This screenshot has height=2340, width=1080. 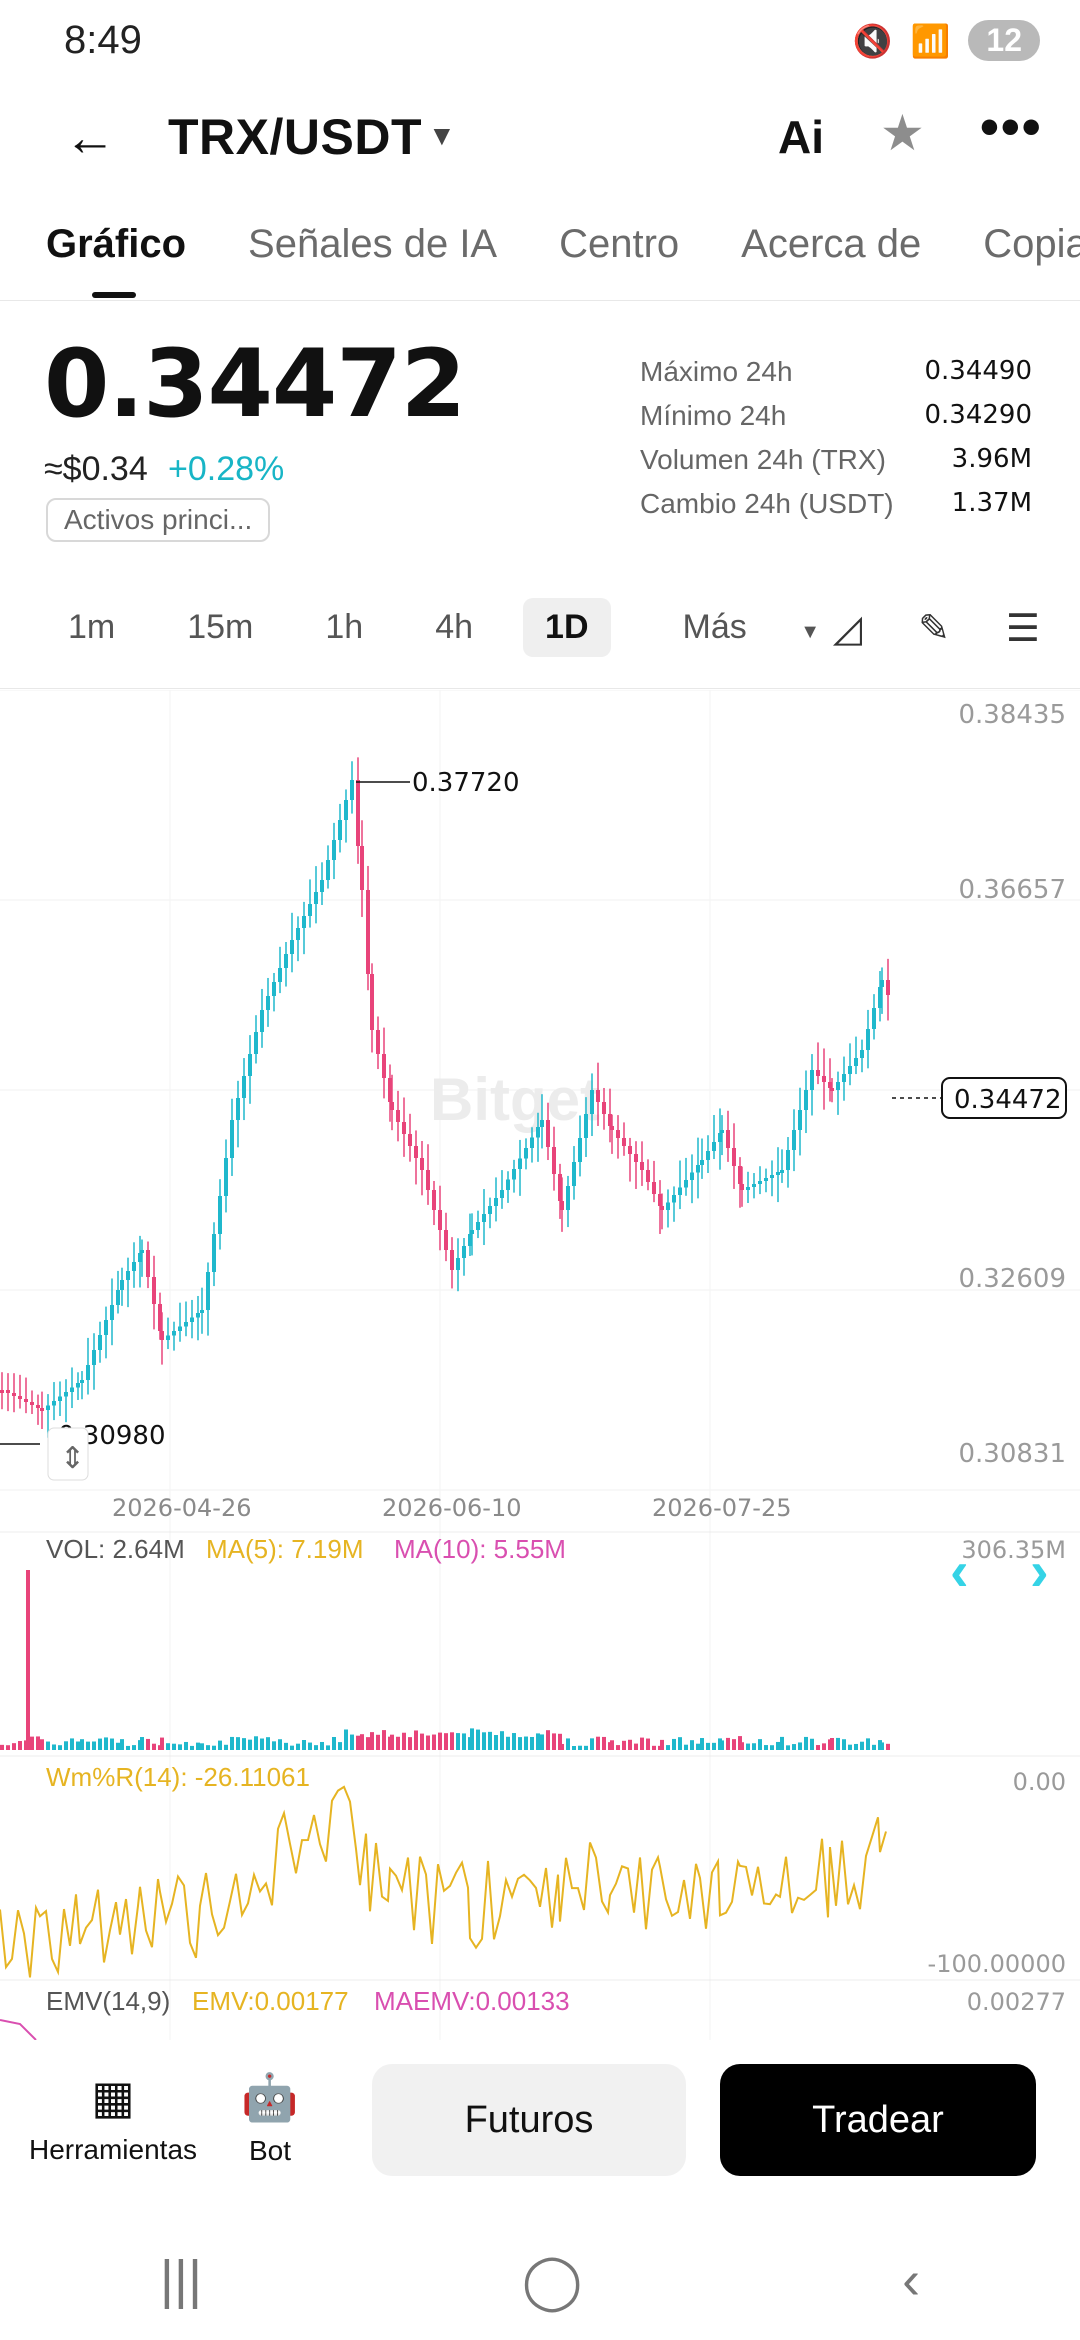 I want to click on vol-label: VOL: 2.64M, so click(x=115, y=1549).